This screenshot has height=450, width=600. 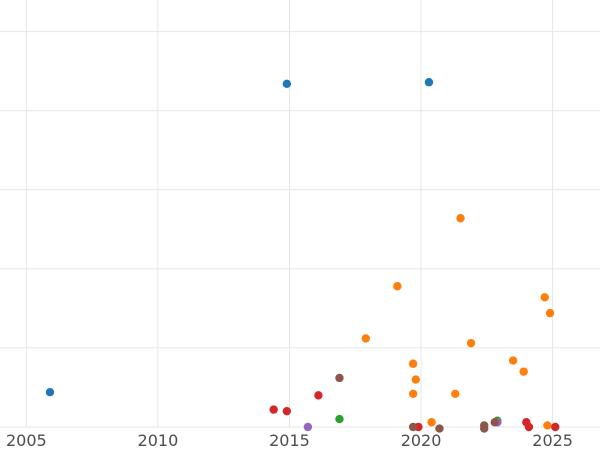 I want to click on x-tick-label-2010: 2010, so click(x=158, y=440).